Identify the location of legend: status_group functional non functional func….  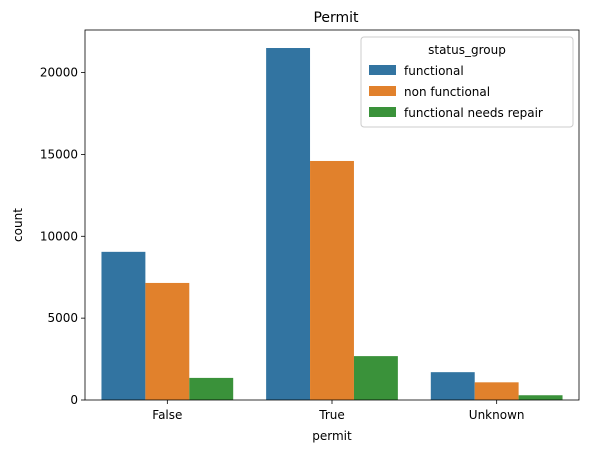
(467, 82).